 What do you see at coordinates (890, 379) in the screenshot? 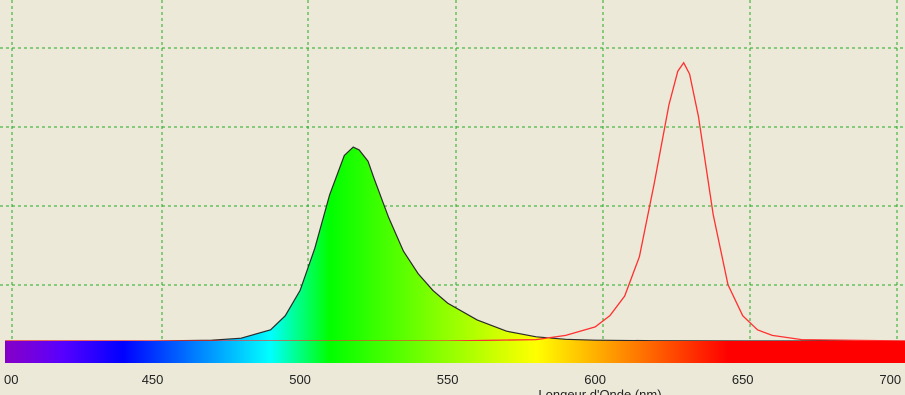
I see `x-tick-label: 700` at bounding box center [890, 379].